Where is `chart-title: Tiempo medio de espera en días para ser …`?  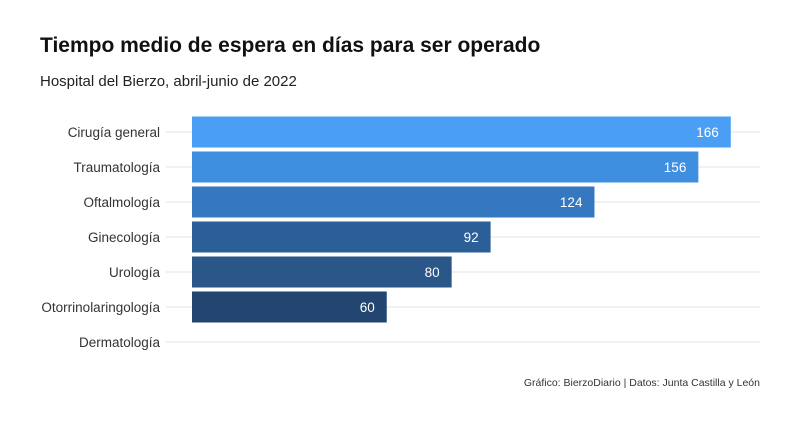
chart-title: Tiempo medio de espera en días para ser … is located at coordinates (290, 45).